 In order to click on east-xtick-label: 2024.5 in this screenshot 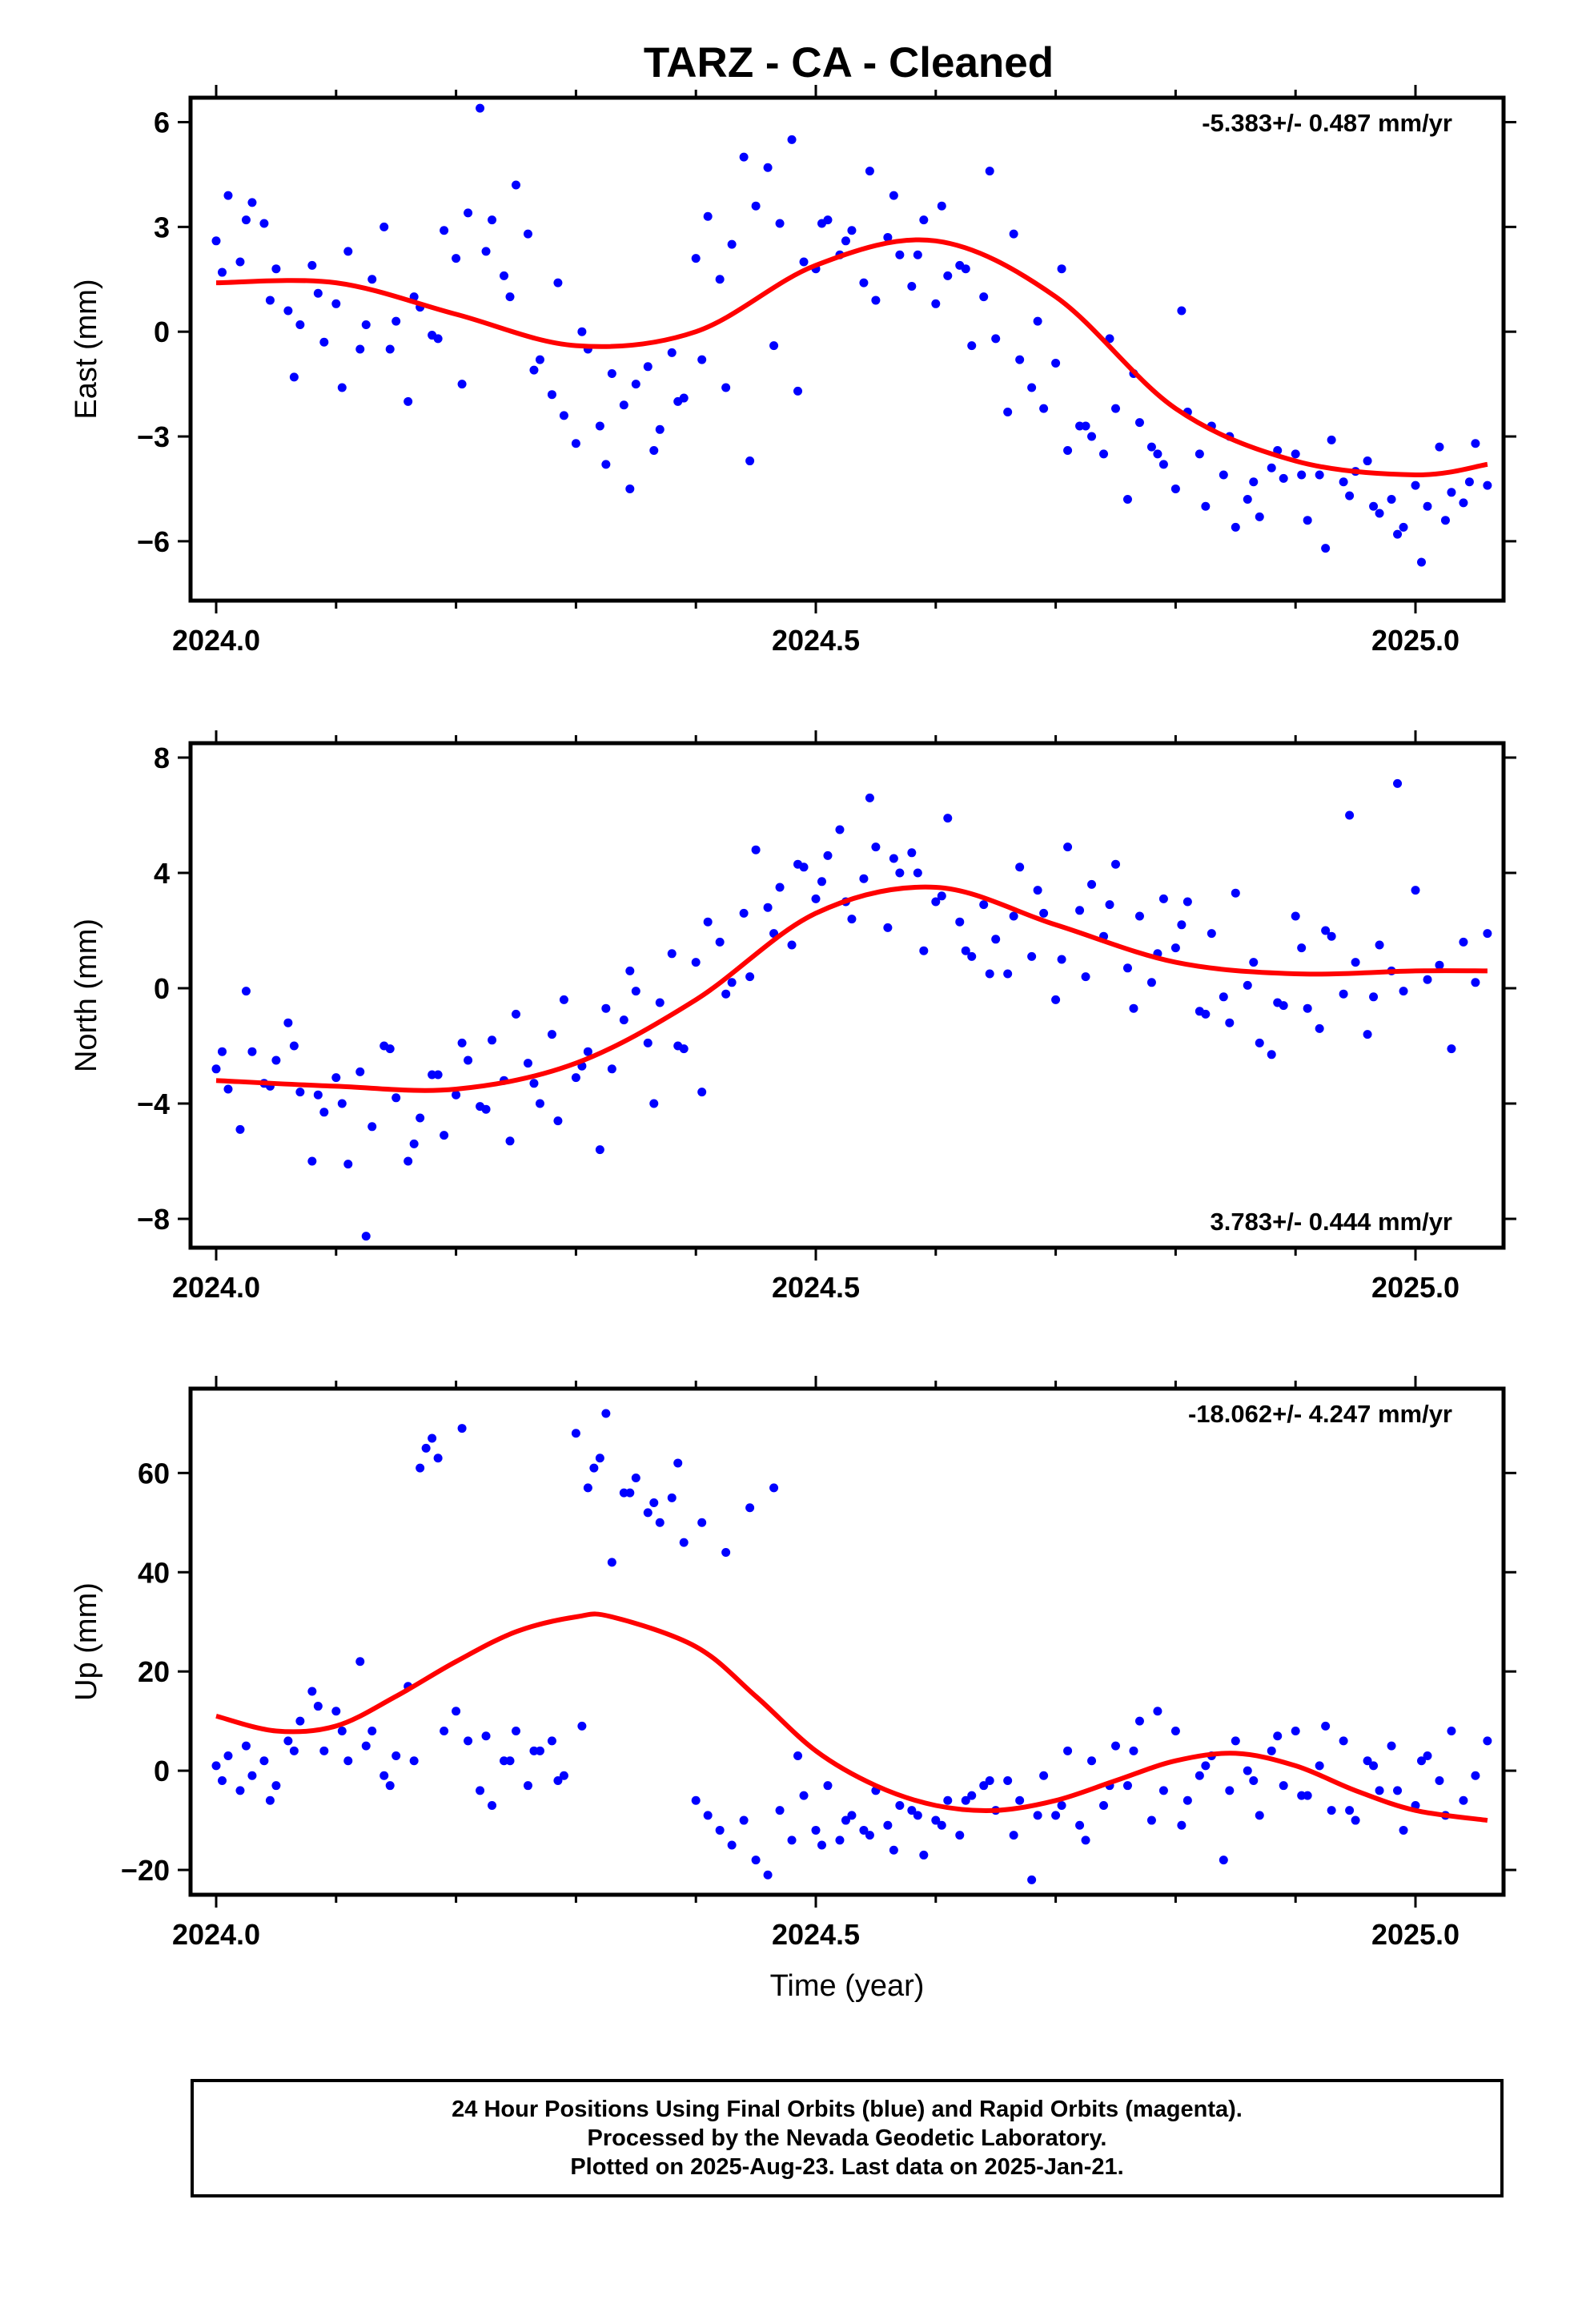, I will do `click(816, 640)`.